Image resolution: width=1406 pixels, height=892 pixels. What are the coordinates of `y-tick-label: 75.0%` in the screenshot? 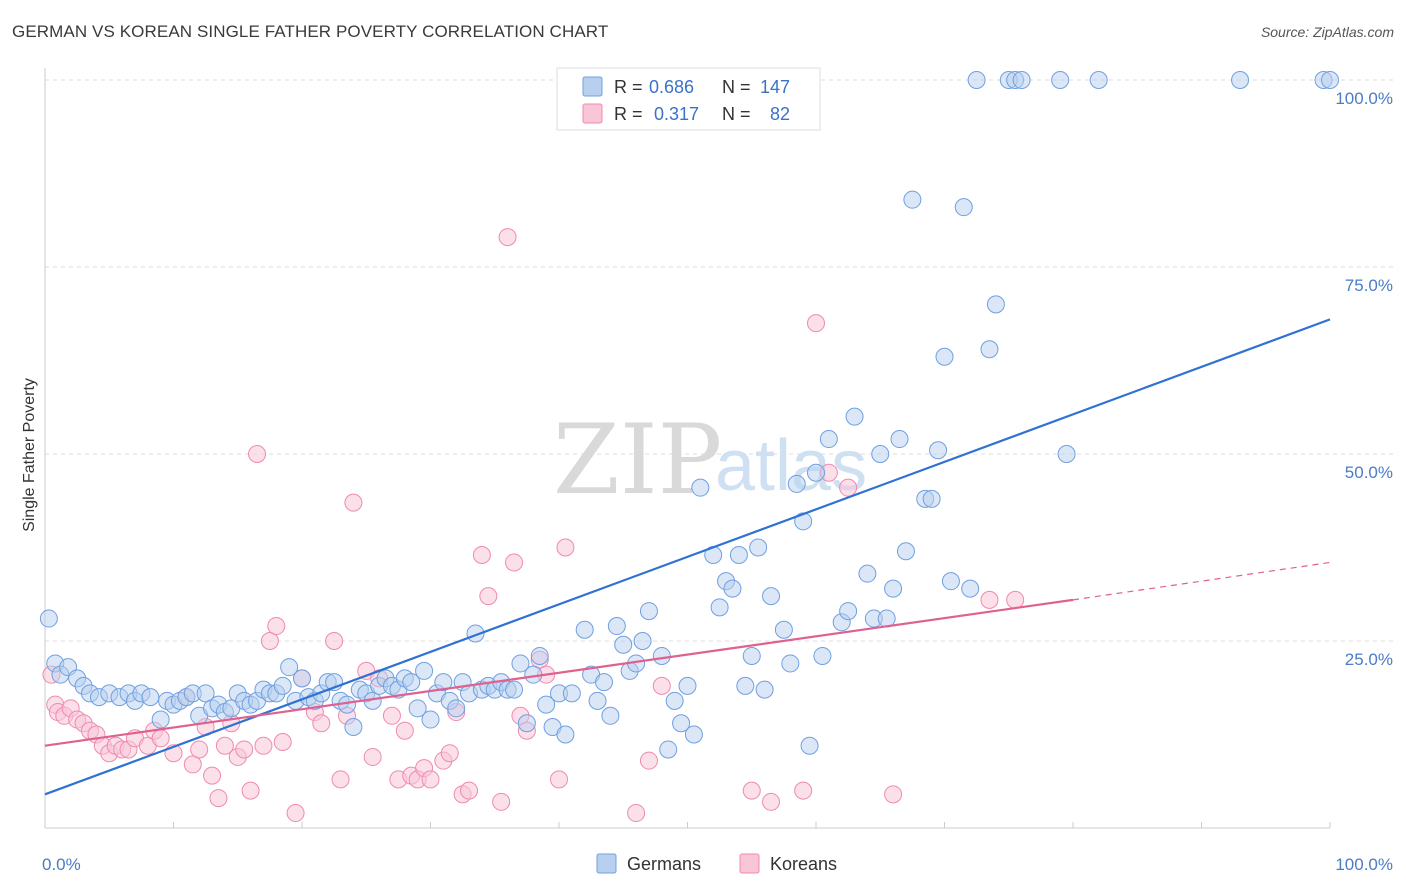 It's located at (1369, 285).